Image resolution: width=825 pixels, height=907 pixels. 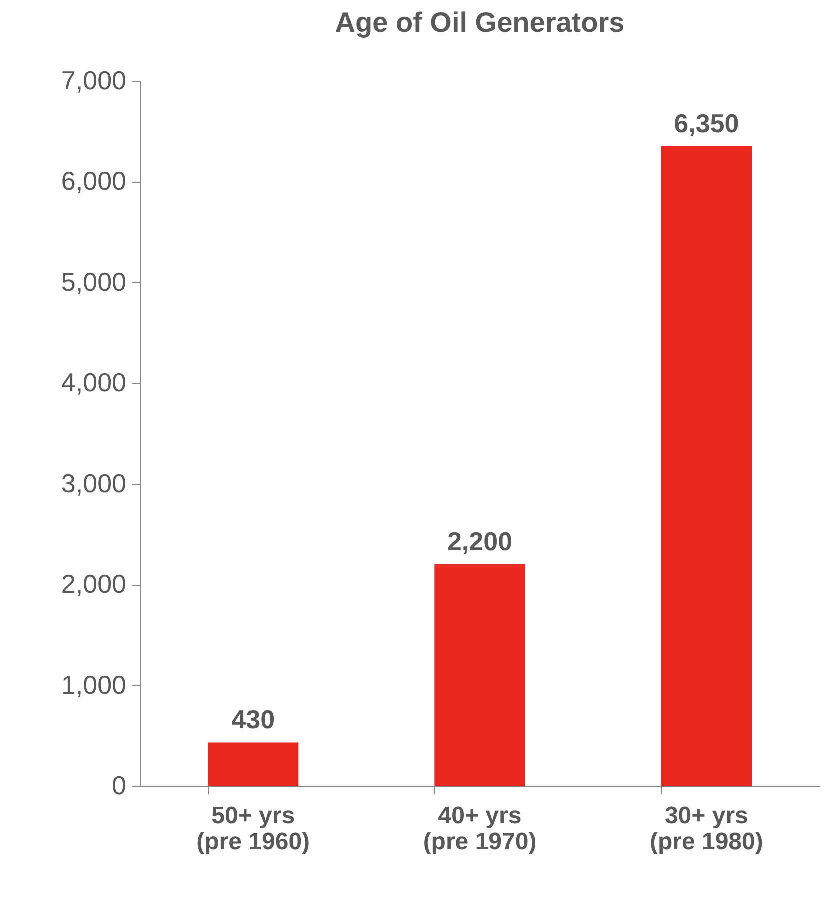 I want to click on y-tick-label: 1,000, so click(x=93, y=685).